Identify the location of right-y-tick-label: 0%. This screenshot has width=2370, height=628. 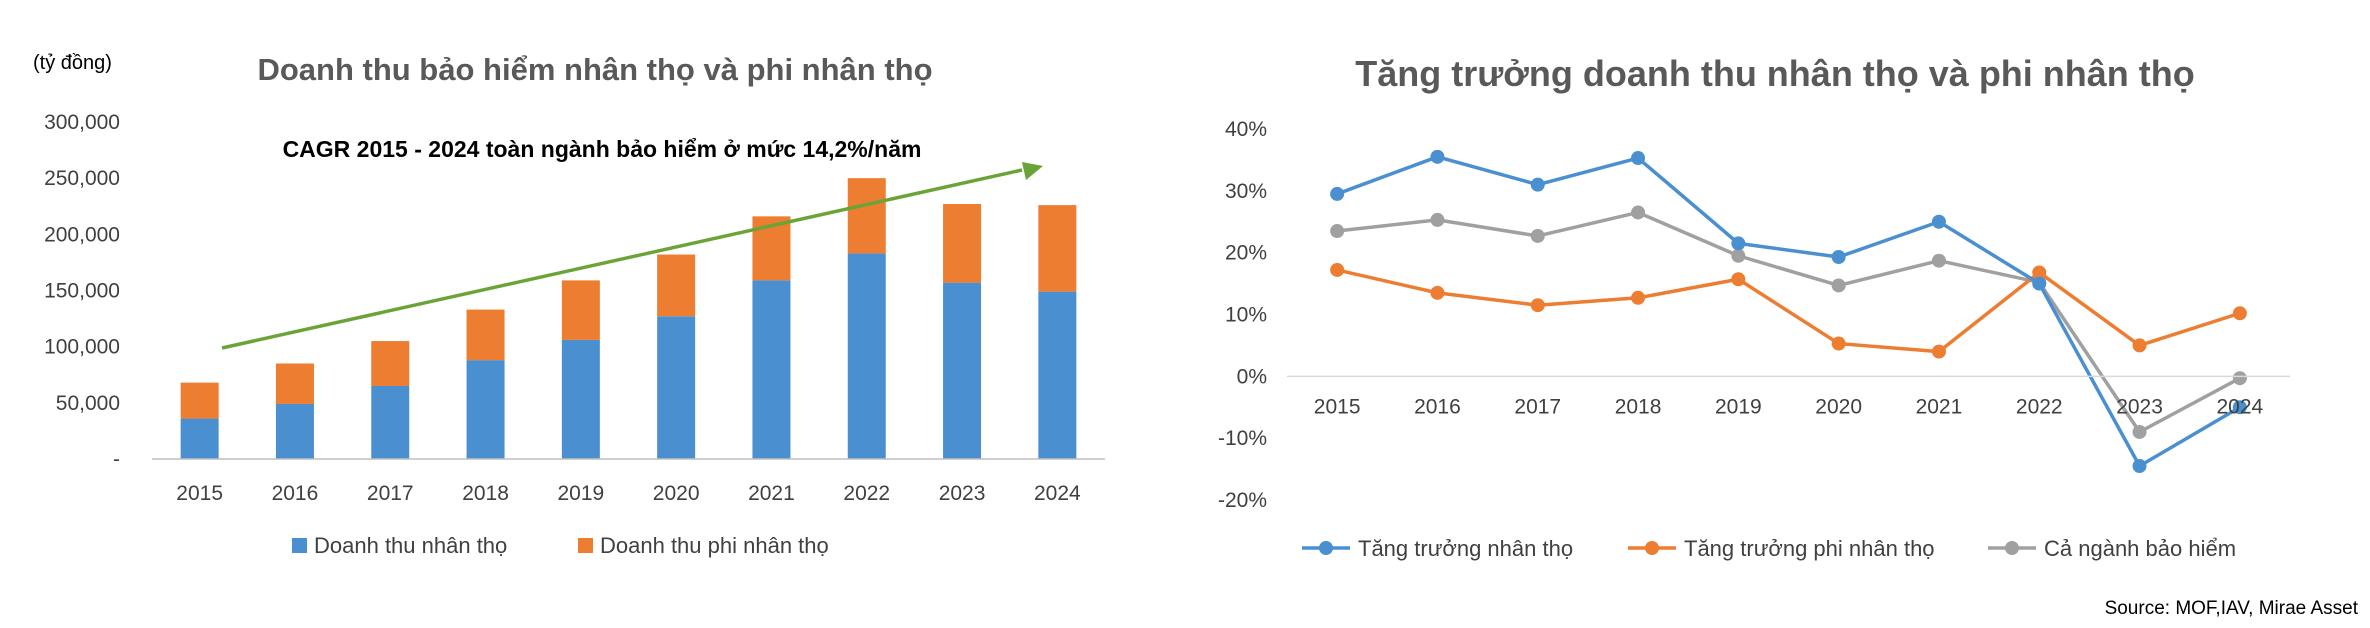
(1252, 376).